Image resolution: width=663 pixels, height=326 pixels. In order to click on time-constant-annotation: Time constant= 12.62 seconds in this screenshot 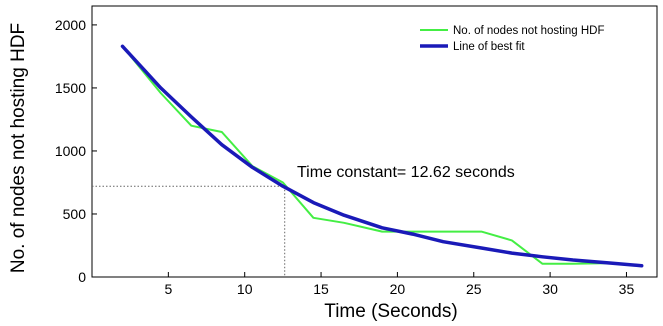, I will do `click(406, 172)`.